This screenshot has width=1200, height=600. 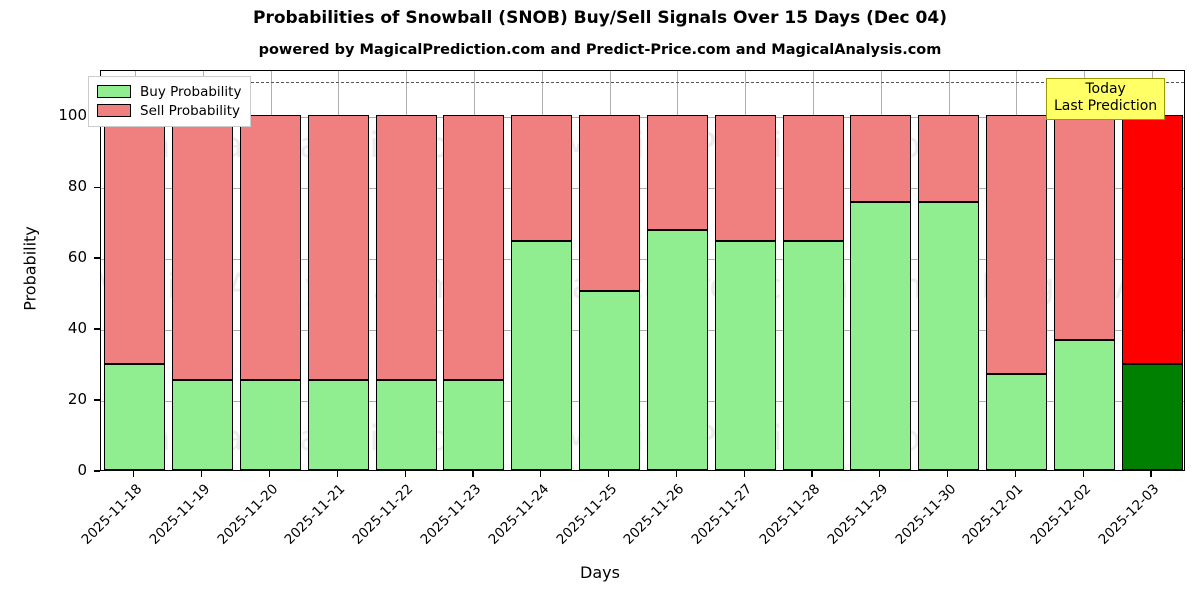 What do you see at coordinates (72, 115) in the screenshot?
I see `y-tick-label: 100` at bounding box center [72, 115].